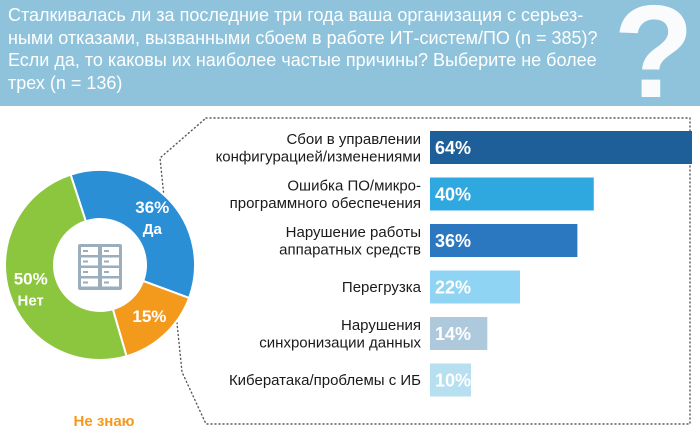 Image resolution: width=700 pixels, height=436 pixels. Describe the element at coordinates (153, 229) in the screenshot. I see `slice-name-label: Да` at that location.